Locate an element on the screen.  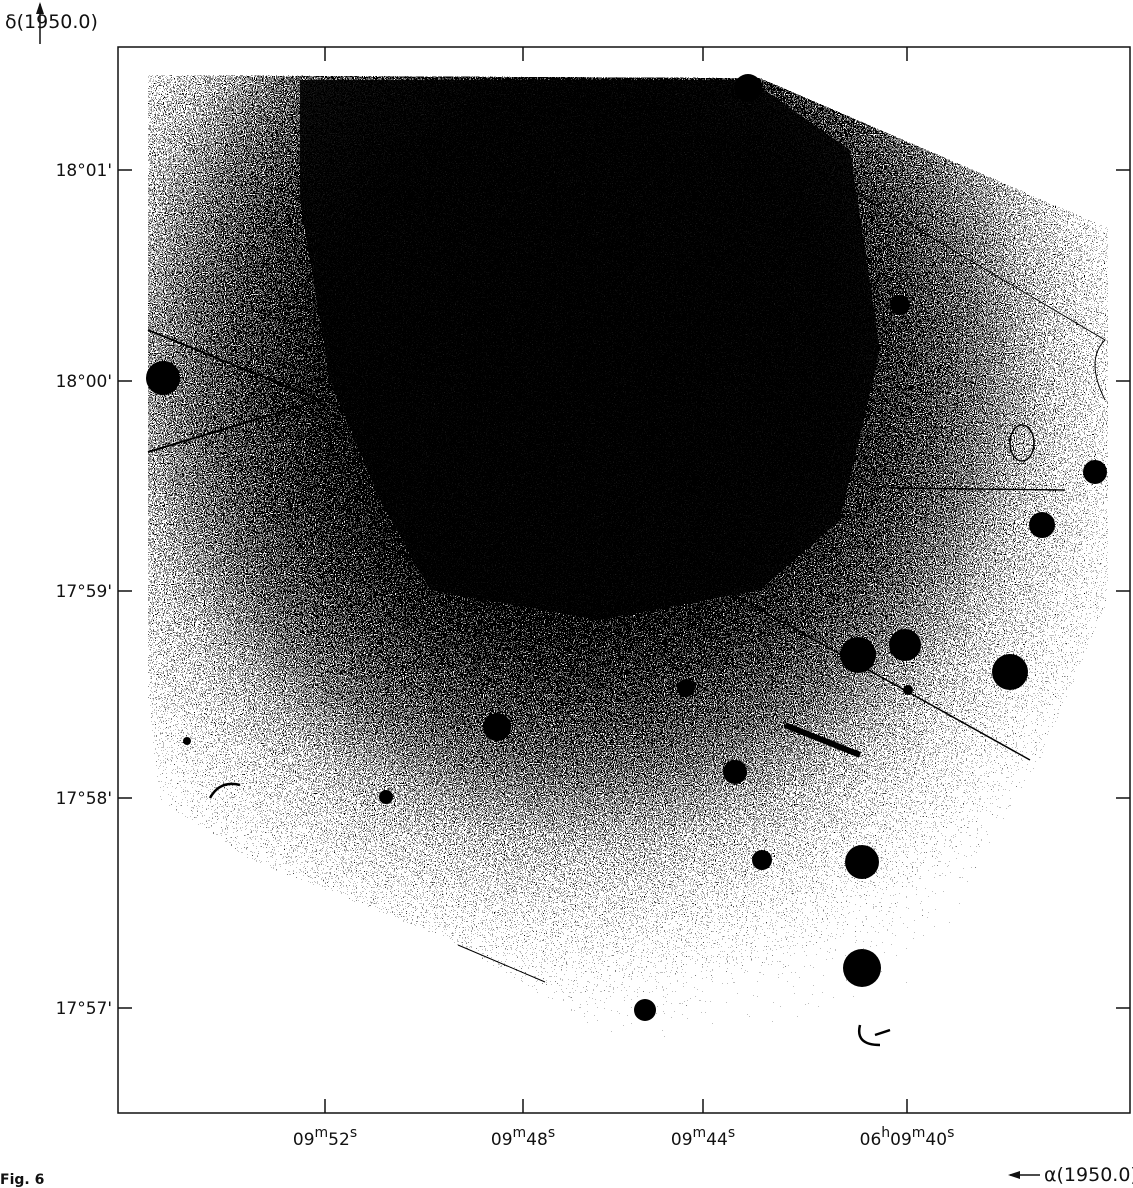
y-tick-label: 18°01' is located at coordinates (84, 171).